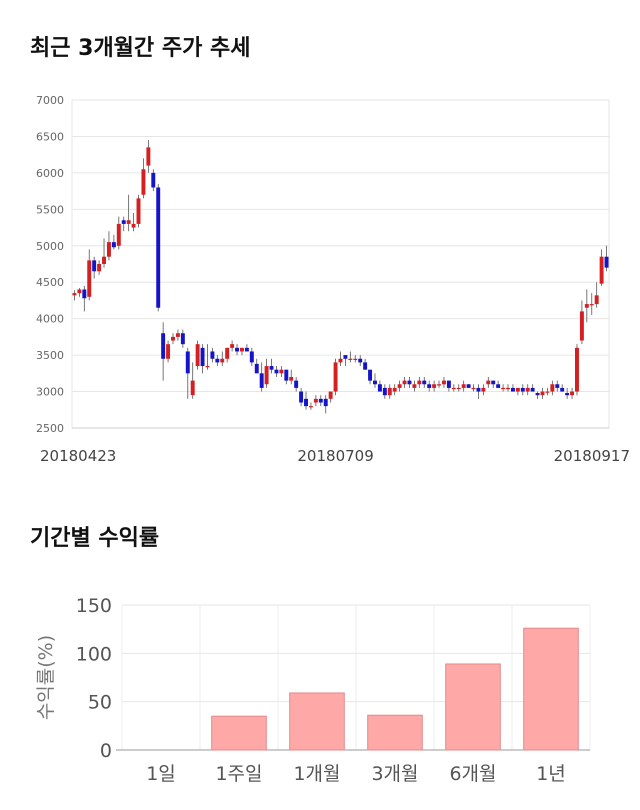 This screenshot has width=640, height=810. Describe the element at coordinates (472, 774) in the screenshot. I see `x-tick-label: 6개월` at that location.